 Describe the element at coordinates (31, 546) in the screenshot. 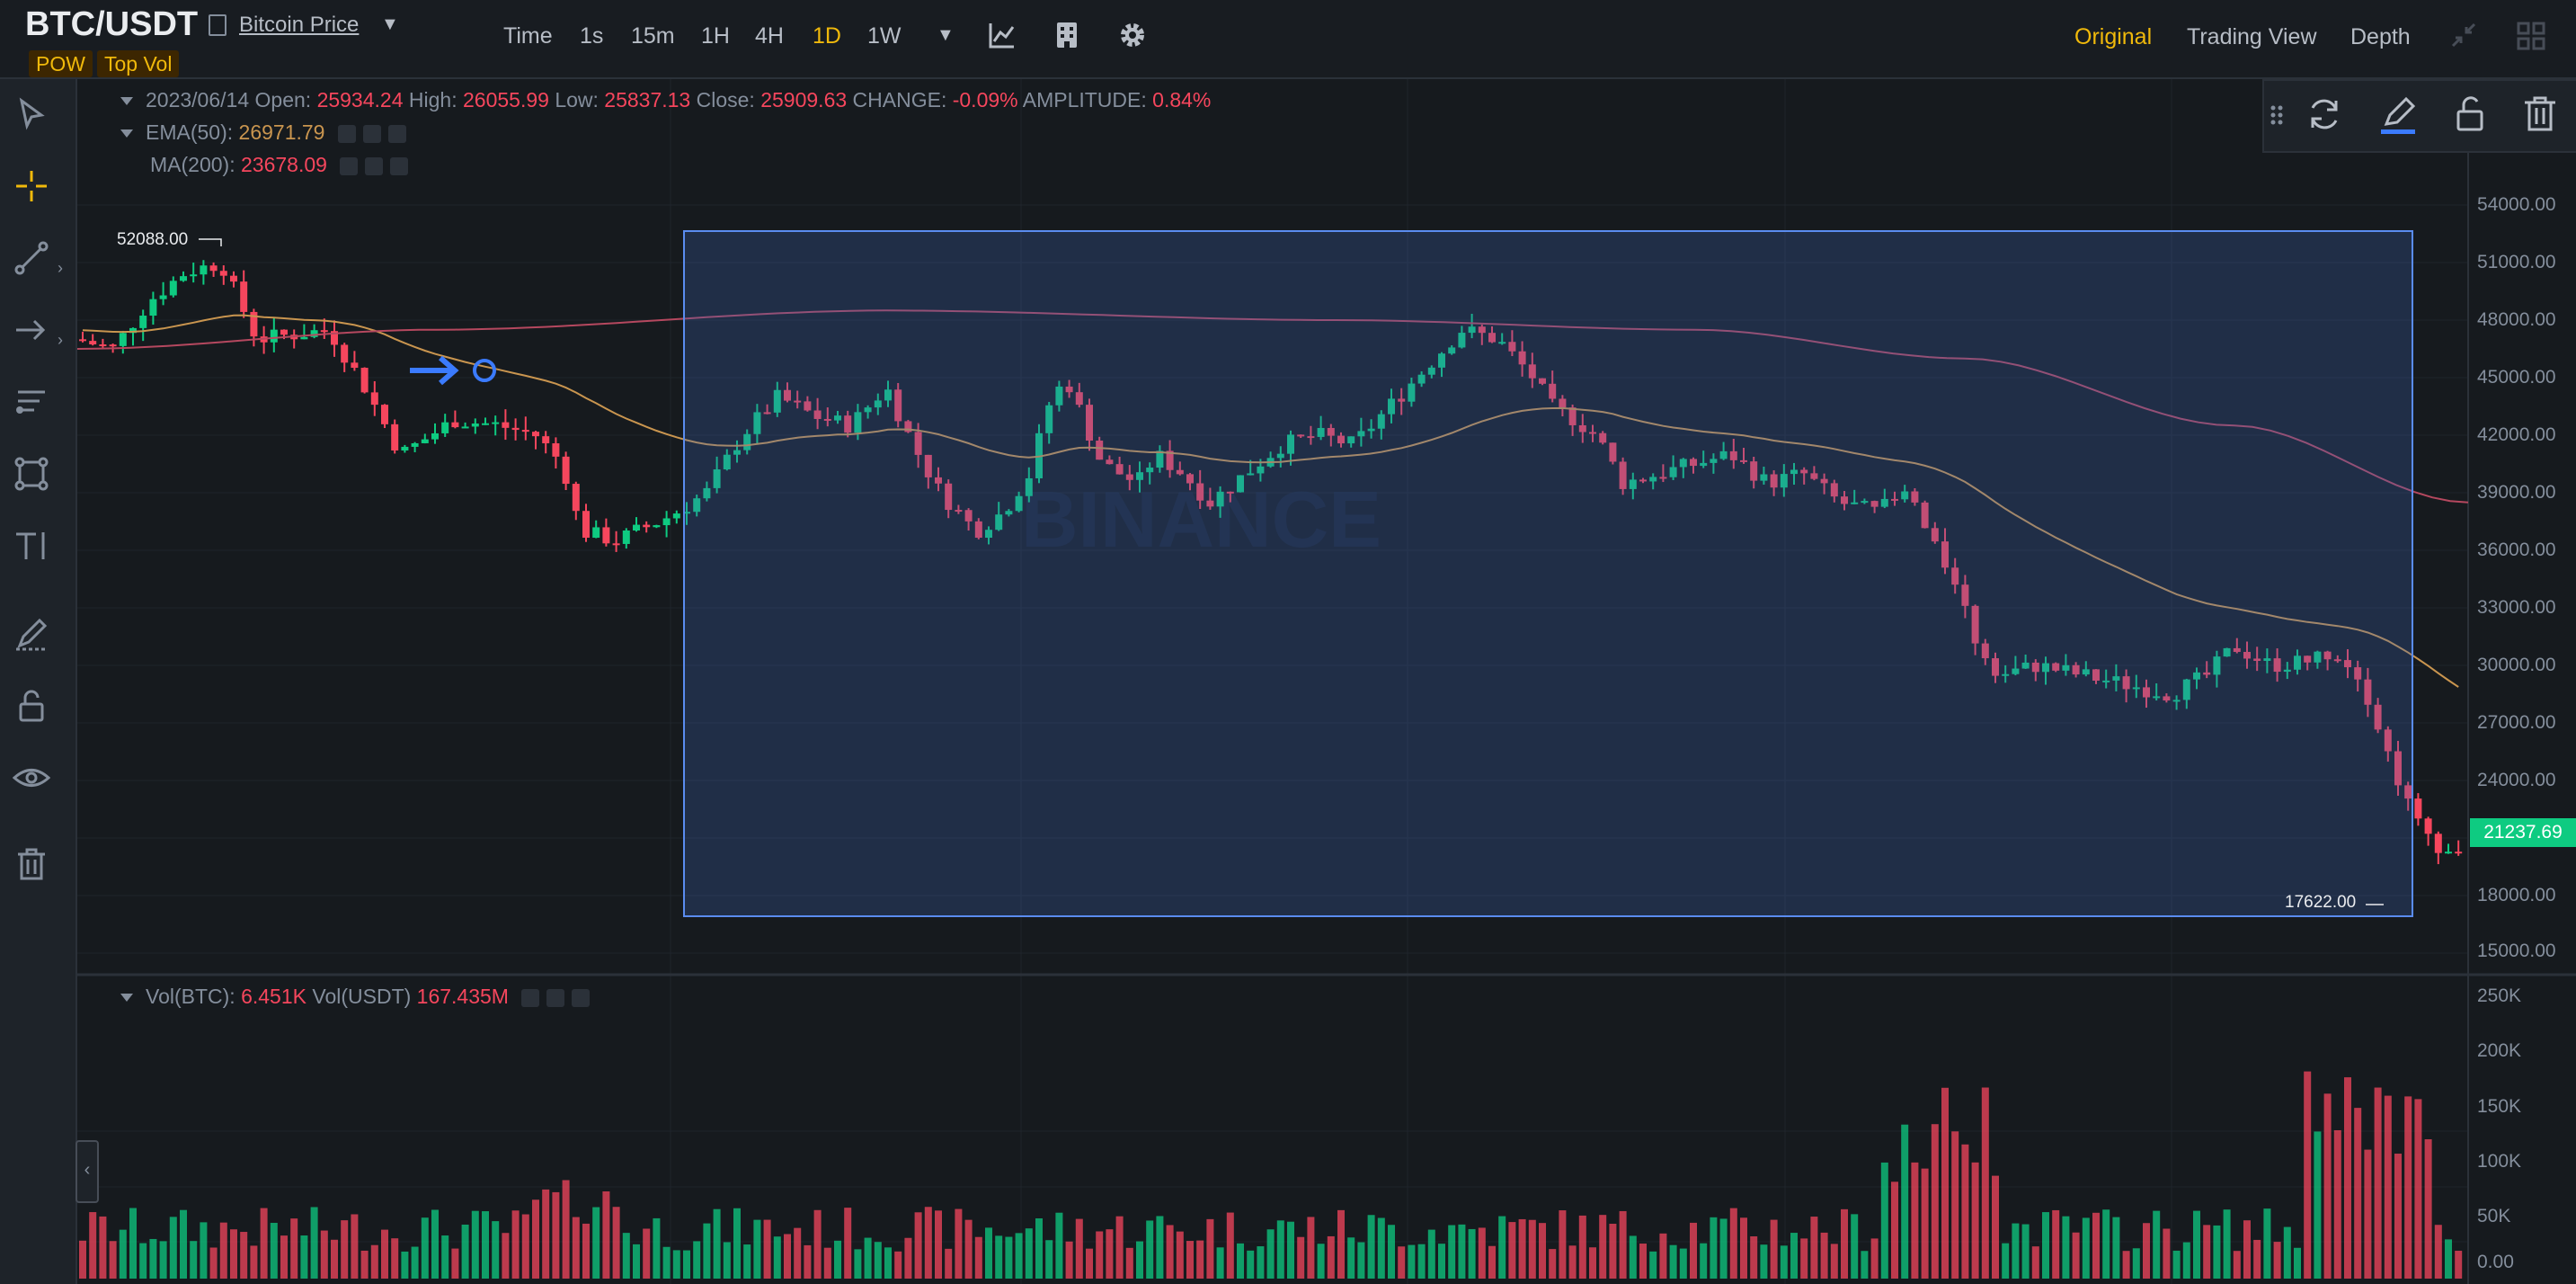

I see `text-tool-icon` at that location.